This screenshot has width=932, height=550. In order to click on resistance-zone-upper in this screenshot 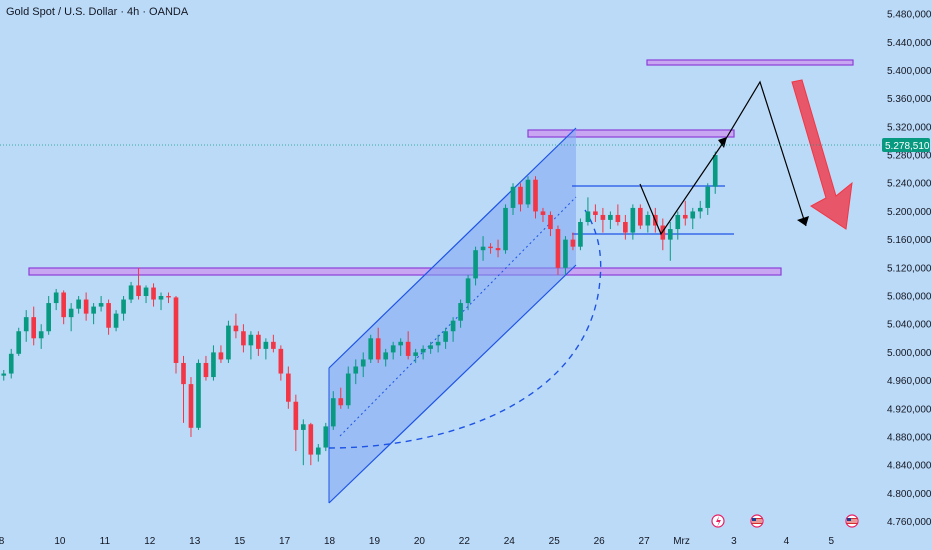, I will do `click(750, 62)`.